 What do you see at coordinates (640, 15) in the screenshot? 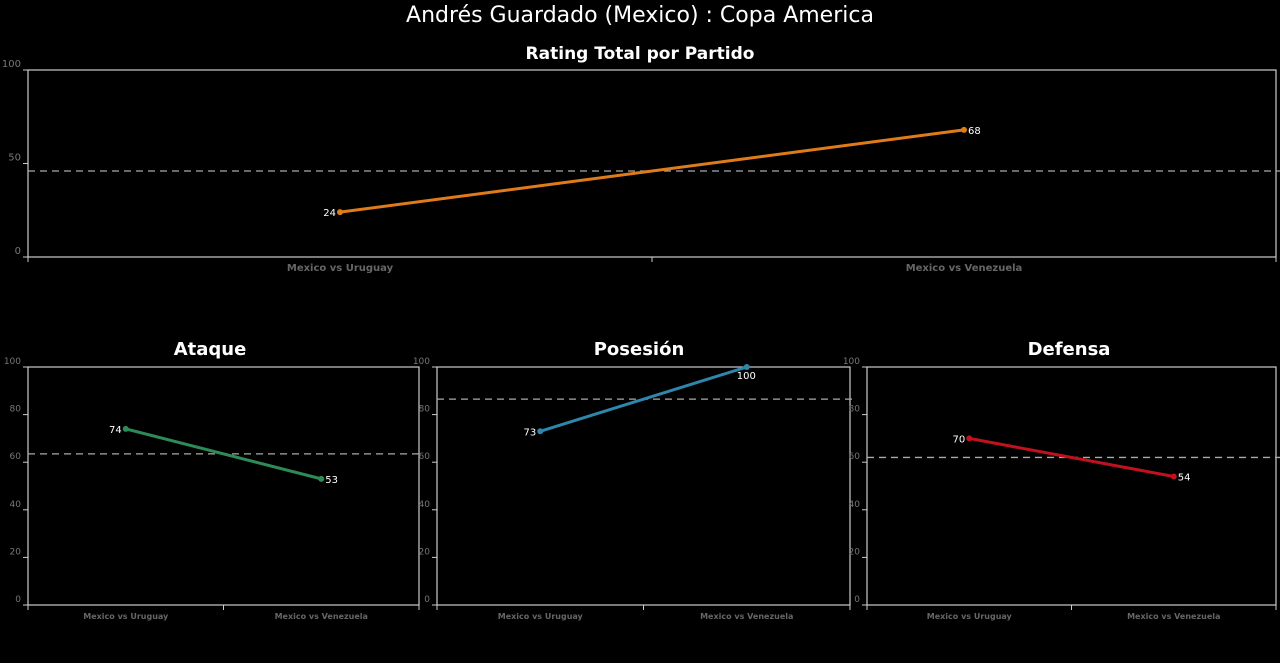
I see `main-title: Andrés Guardado (Mexico) : Copa America` at bounding box center [640, 15].